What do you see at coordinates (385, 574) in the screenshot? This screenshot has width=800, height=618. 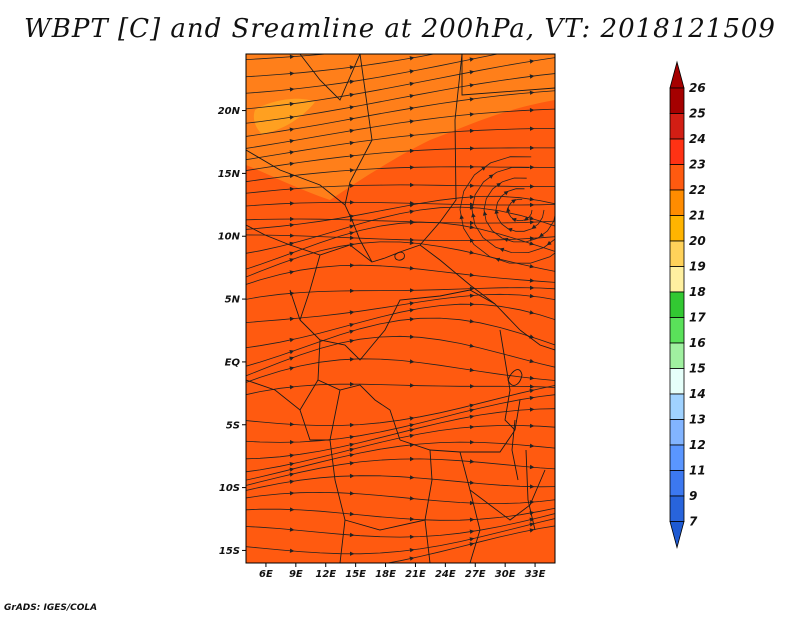 I see `lon-label: 18E` at bounding box center [385, 574].